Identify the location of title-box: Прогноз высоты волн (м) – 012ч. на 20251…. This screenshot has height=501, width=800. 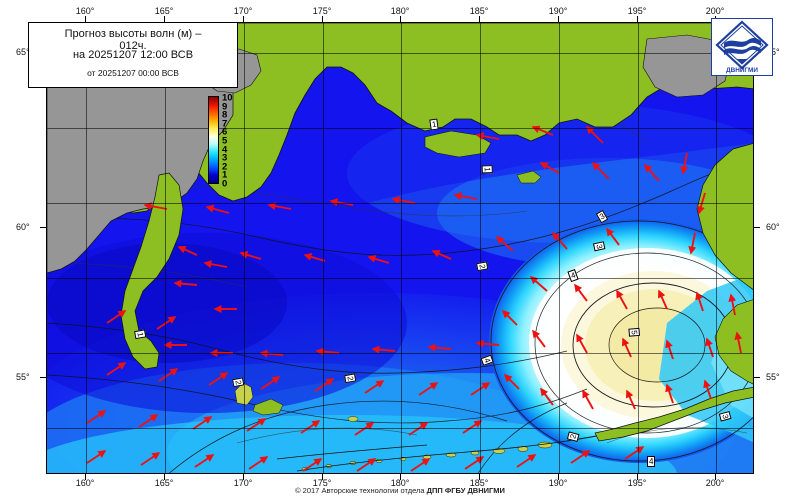
(133, 55).